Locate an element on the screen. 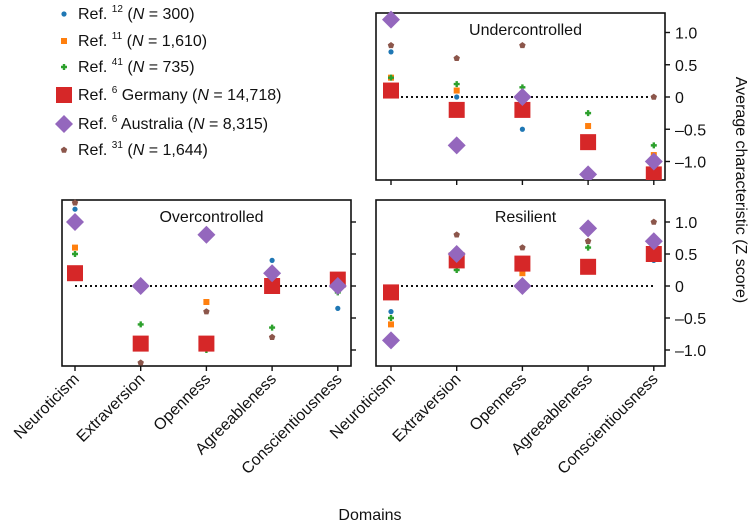 This screenshot has width=751, height=526. point-undercontrolled-ref6de-extraversion is located at coordinates (456, 109).